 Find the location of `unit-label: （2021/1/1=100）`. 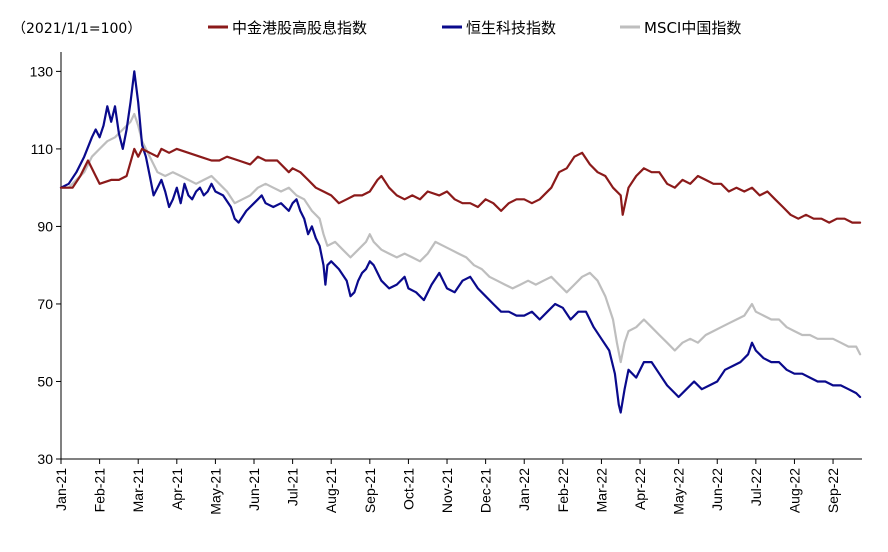

unit-label: （2021/1/1=100） is located at coordinates (76, 29).